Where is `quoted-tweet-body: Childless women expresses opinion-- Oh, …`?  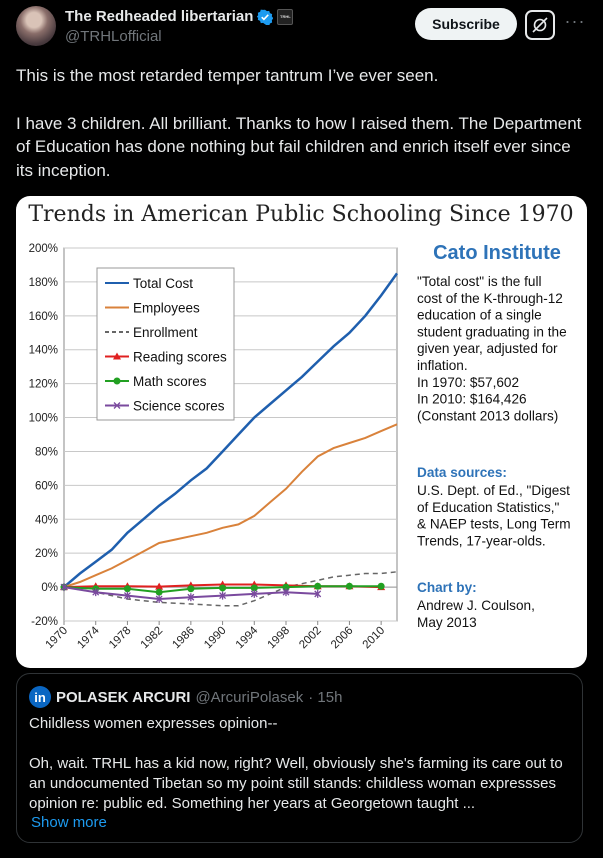 quoted-tweet-body: Childless women expresses opinion-- Oh, … is located at coordinates (301, 774).